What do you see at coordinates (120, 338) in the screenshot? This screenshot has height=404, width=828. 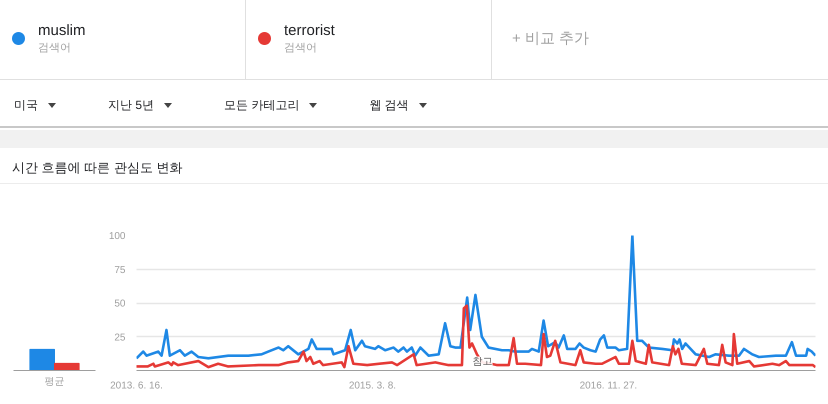 I see `y-tick-label: 25` at bounding box center [120, 338].